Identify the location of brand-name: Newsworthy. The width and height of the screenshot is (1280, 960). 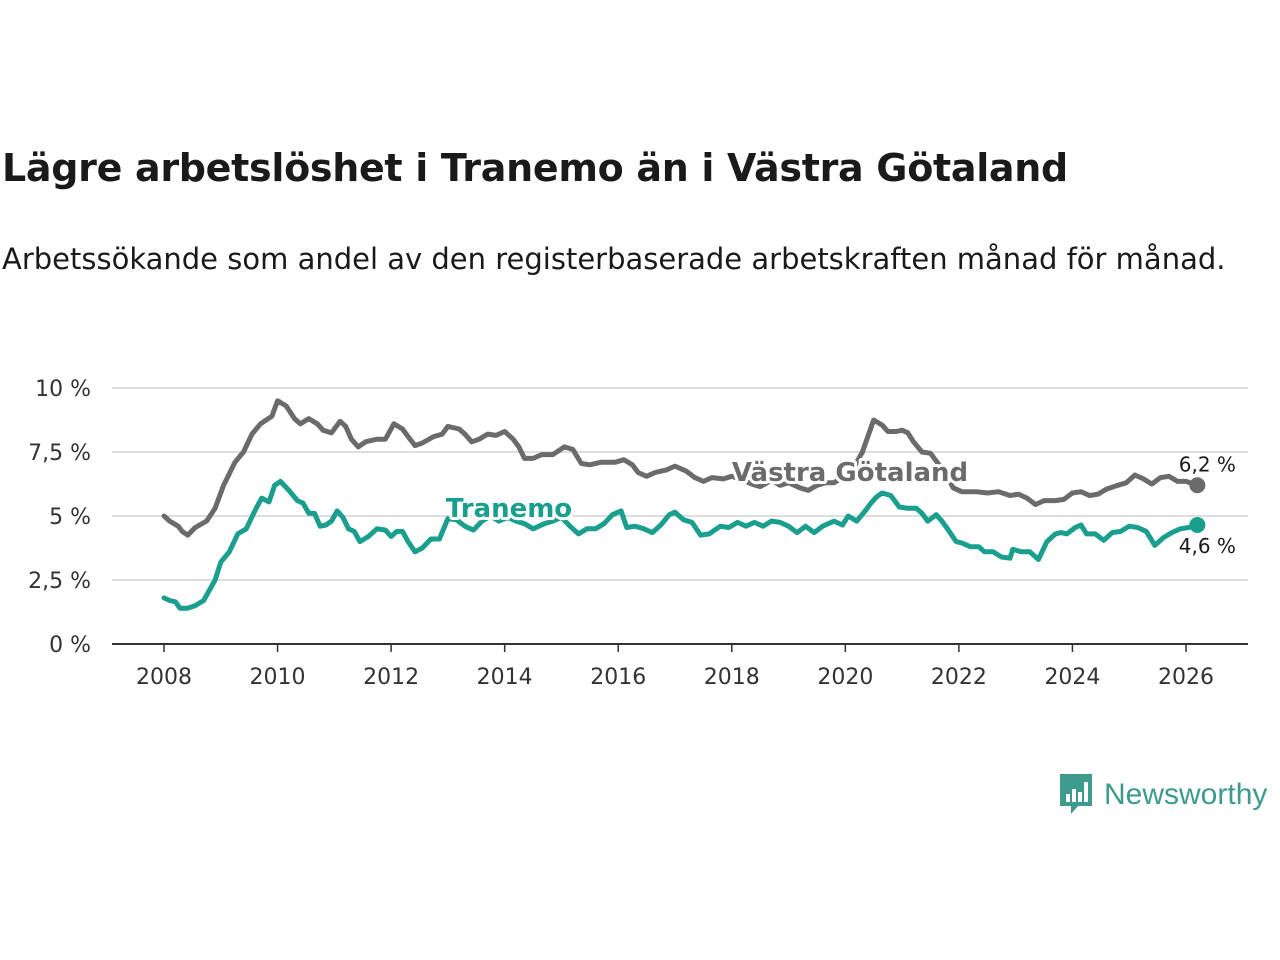
(1186, 794).